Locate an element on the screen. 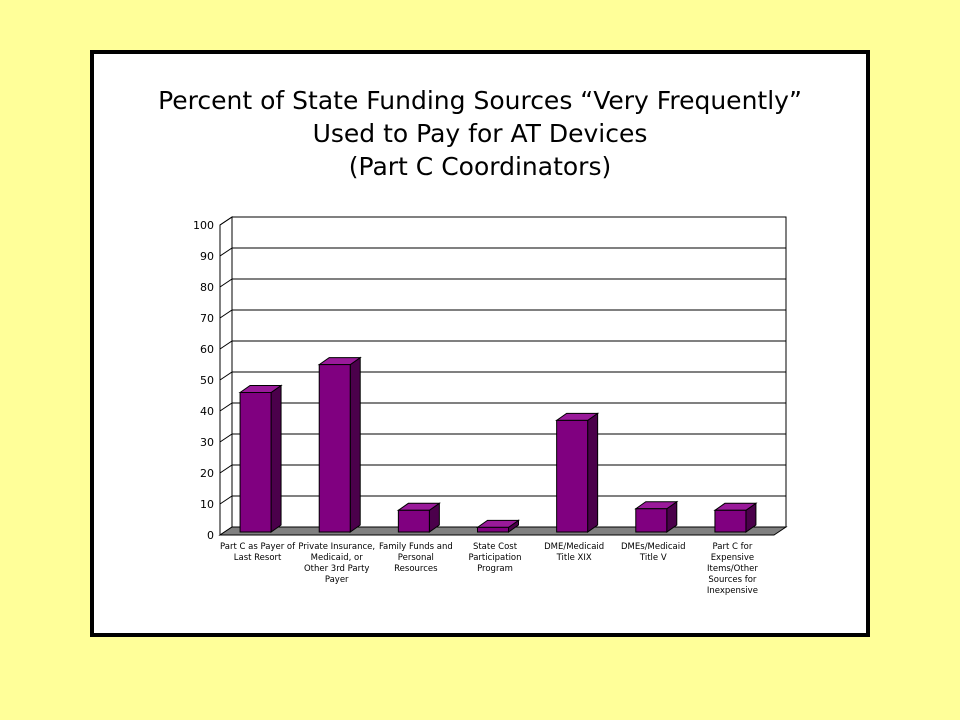 The image size is (960, 720). x-tick-label-line: Sources for is located at coordinates (732, 580).